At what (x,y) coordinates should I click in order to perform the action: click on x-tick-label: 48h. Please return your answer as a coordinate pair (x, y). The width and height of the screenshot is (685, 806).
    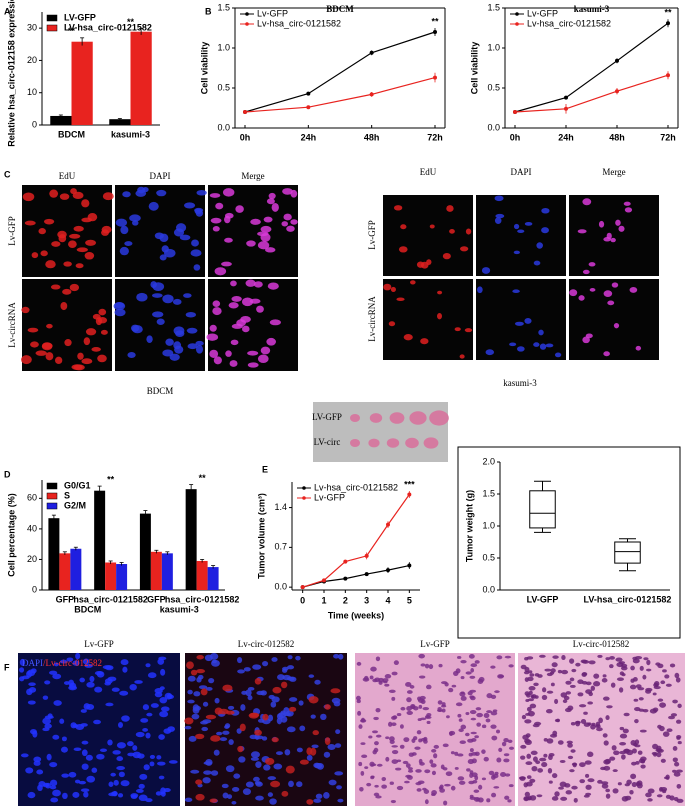
    Looking at the image, I should click on (372, 137).